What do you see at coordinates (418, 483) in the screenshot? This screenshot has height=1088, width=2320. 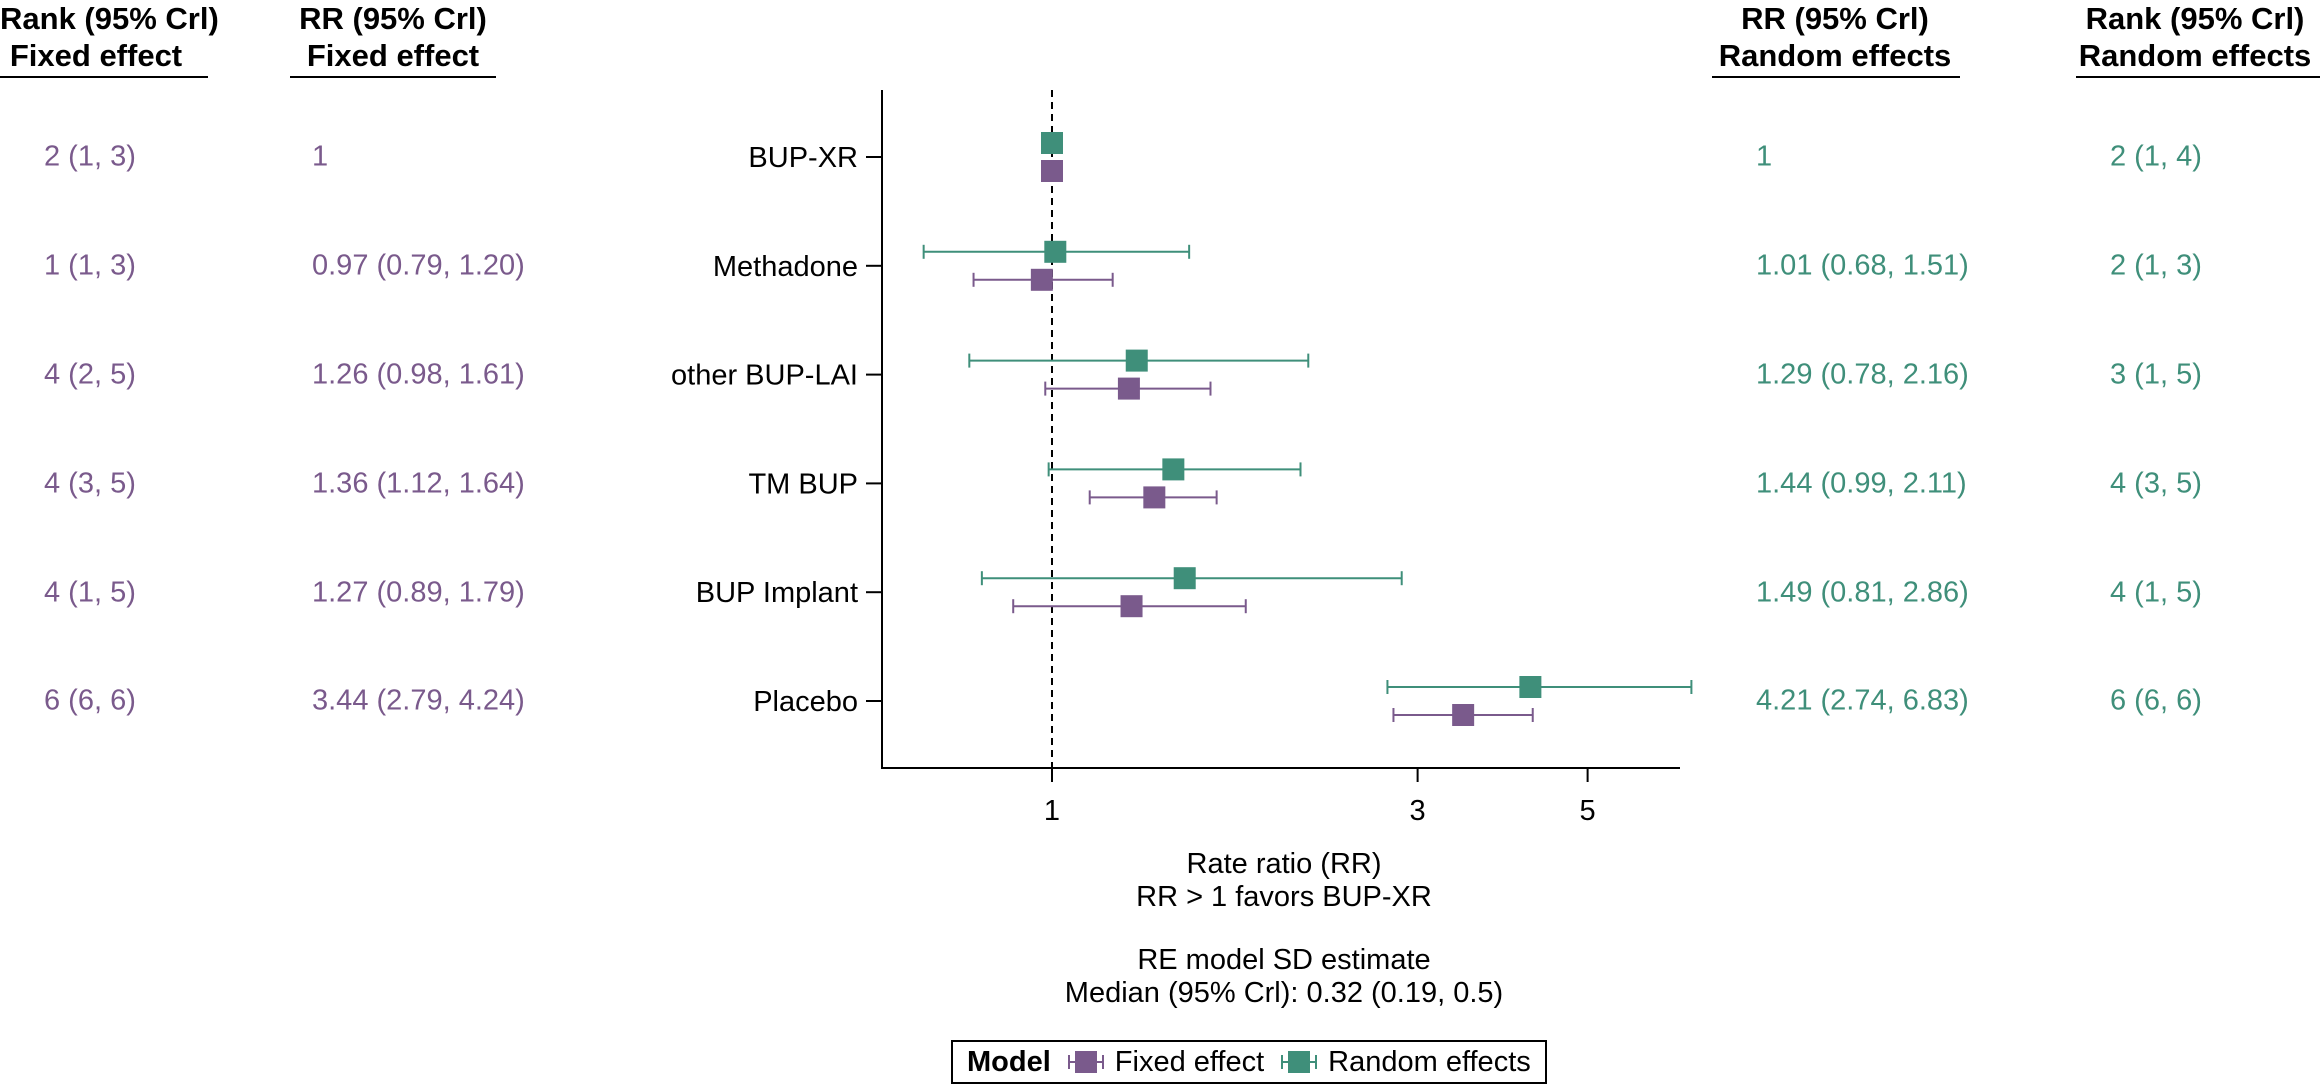 I see `rr-fixed-cell: 1.36 (1.12, 1.64)` at bounding box center [418, 483].